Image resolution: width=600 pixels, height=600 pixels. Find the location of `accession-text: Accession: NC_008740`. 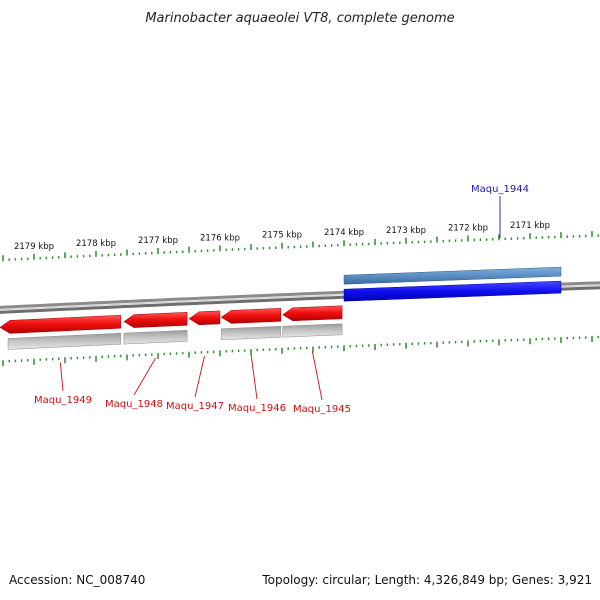

accession-text: Accession: NC_008740 is located at coordinates (77, 580).